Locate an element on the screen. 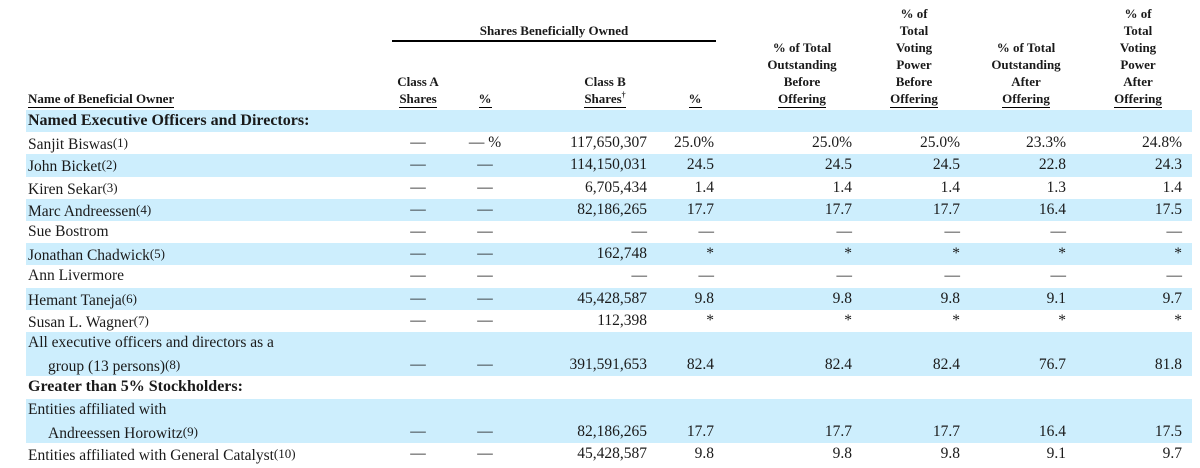 This screenshot has height=468, width=1200. owner-name-text: group (13 persons) is located at coordinates (107, 367).